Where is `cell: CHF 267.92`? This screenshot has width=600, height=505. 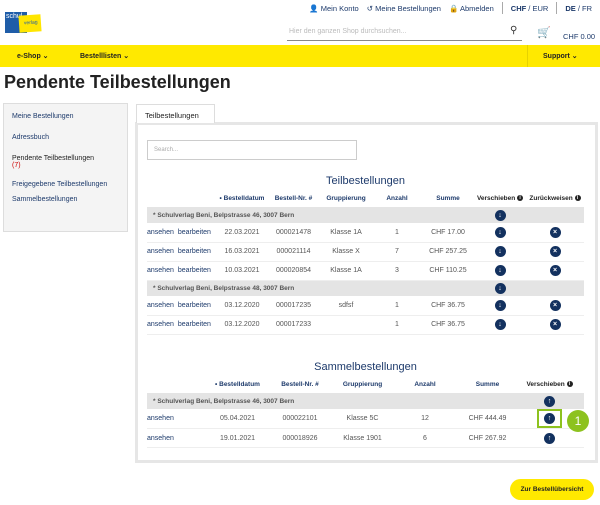
cell: CHF 267.92 is located at coordinates (487, 438).